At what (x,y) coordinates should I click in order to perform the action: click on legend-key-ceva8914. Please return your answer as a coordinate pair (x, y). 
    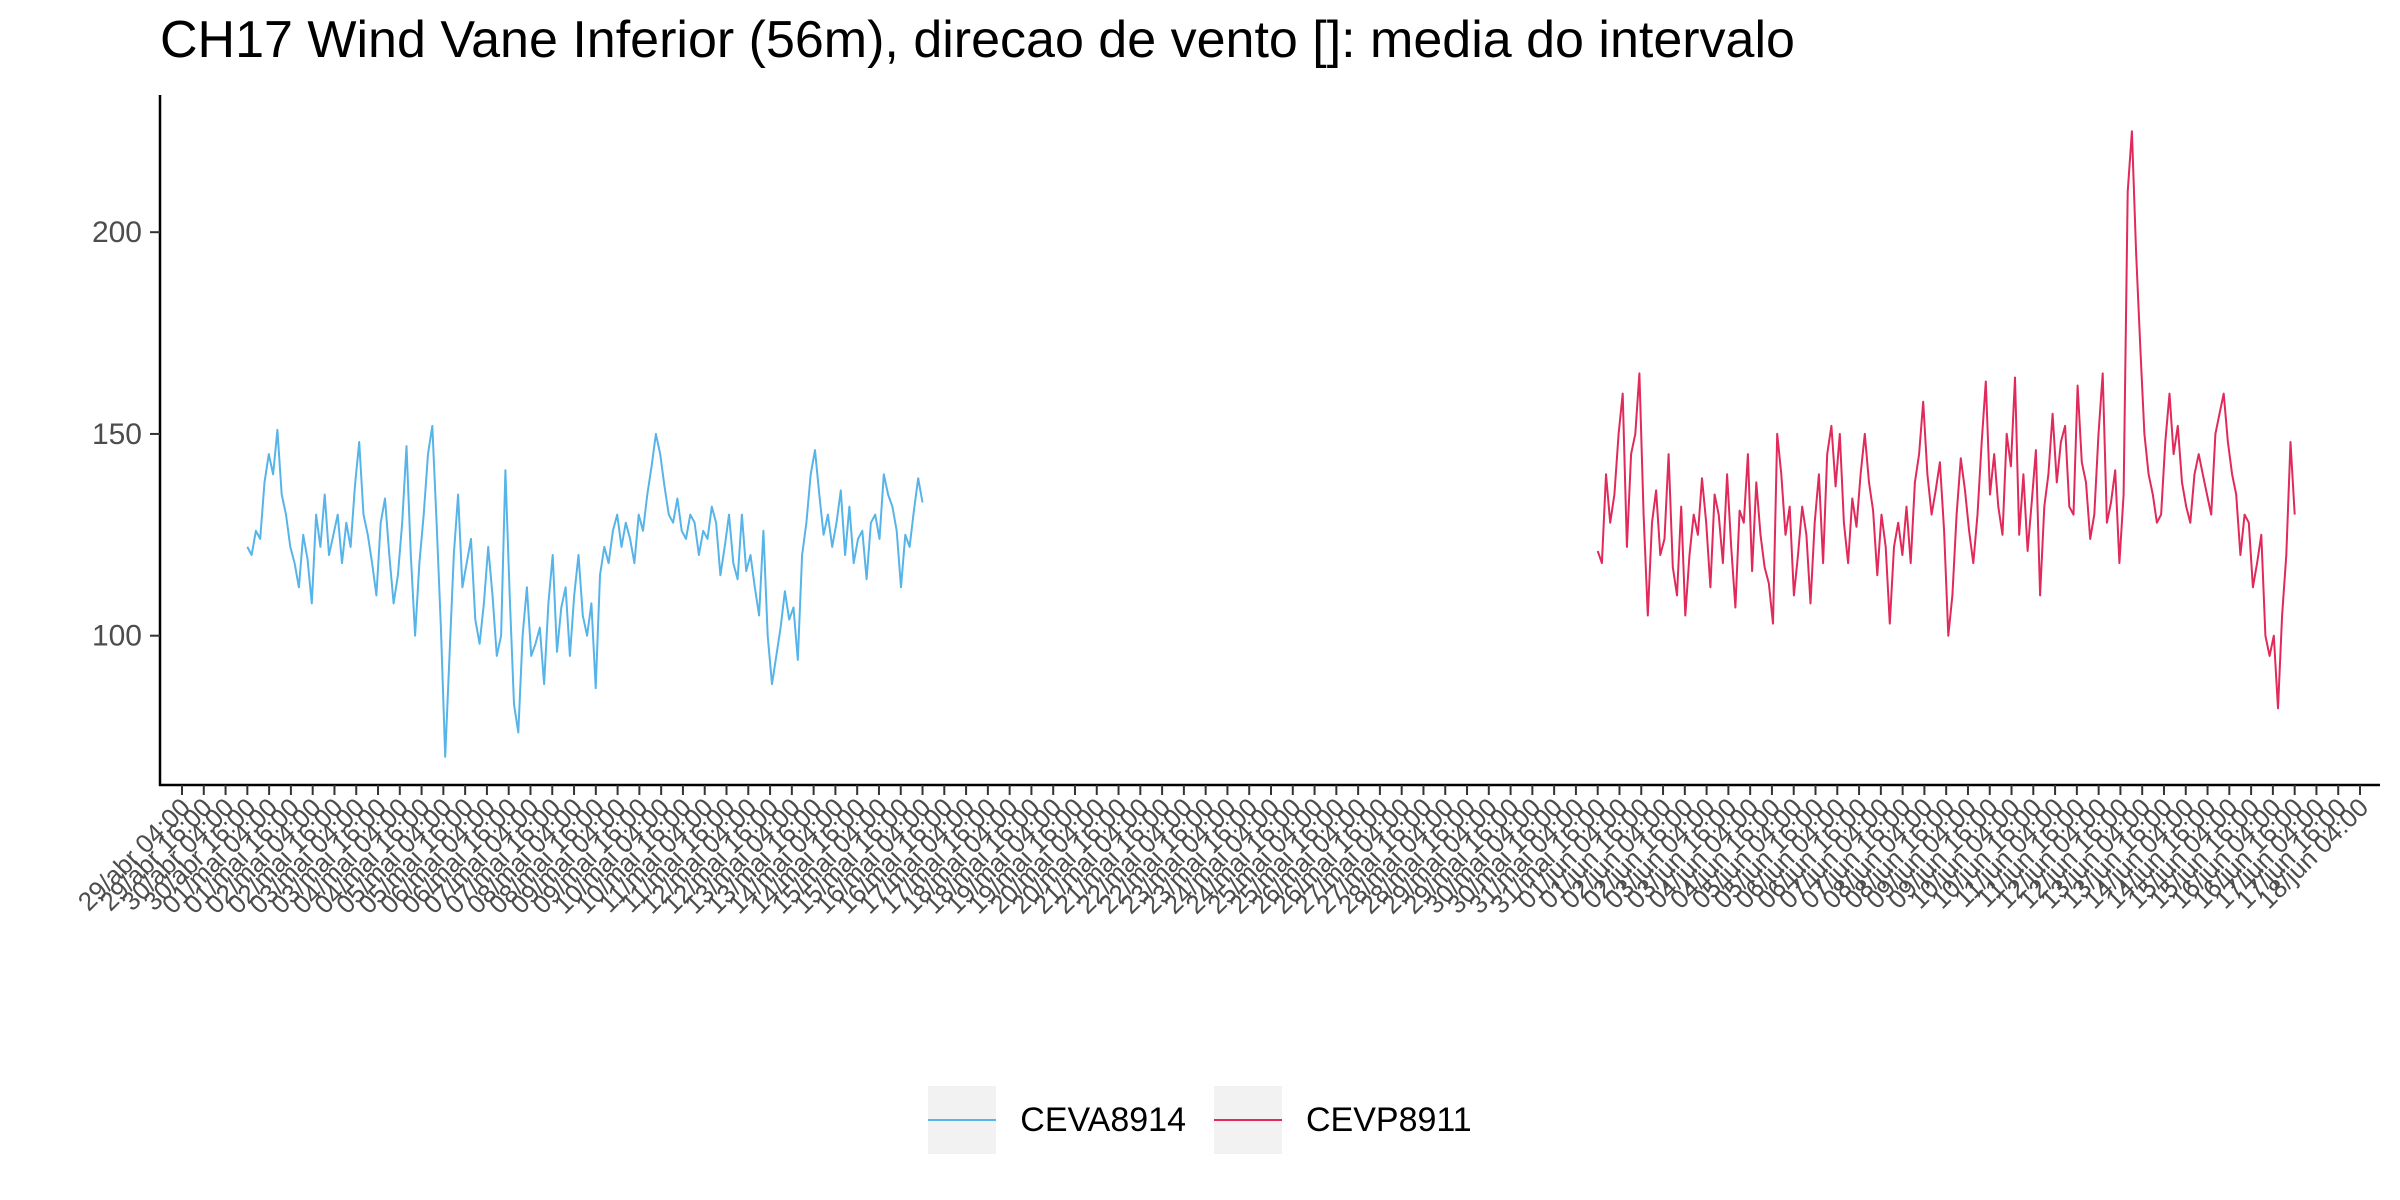
    Looking at the image, I should click on (962, 1120).